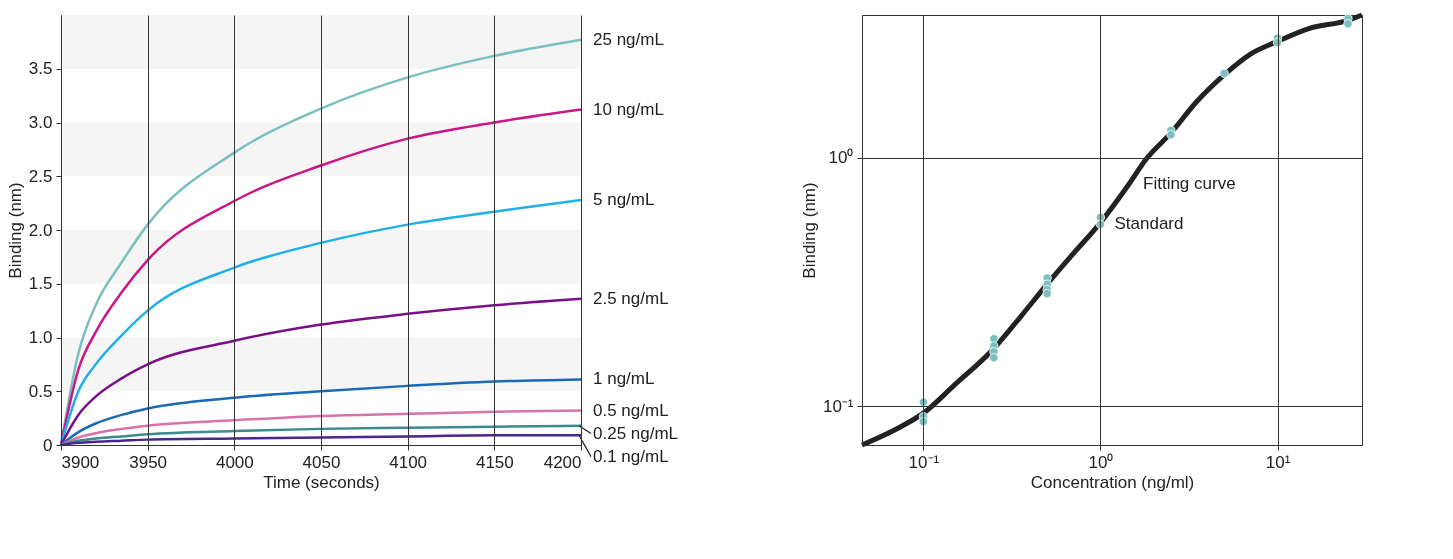 The width and height of the screenshot is (1453, 559). I want to click on y-tick-label: 3.5, so click(40, 69).